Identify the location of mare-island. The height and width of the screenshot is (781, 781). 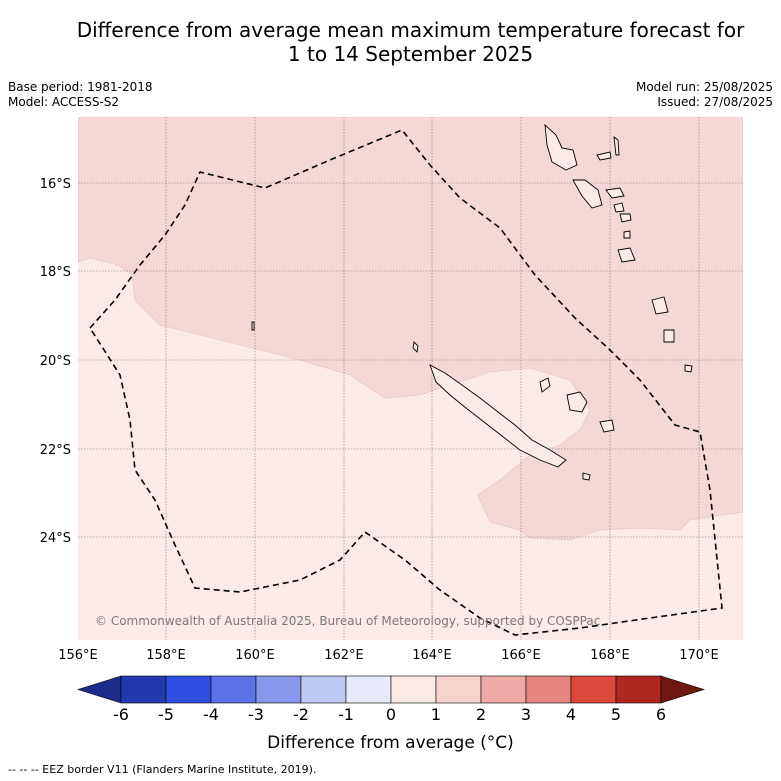
(607, 426).